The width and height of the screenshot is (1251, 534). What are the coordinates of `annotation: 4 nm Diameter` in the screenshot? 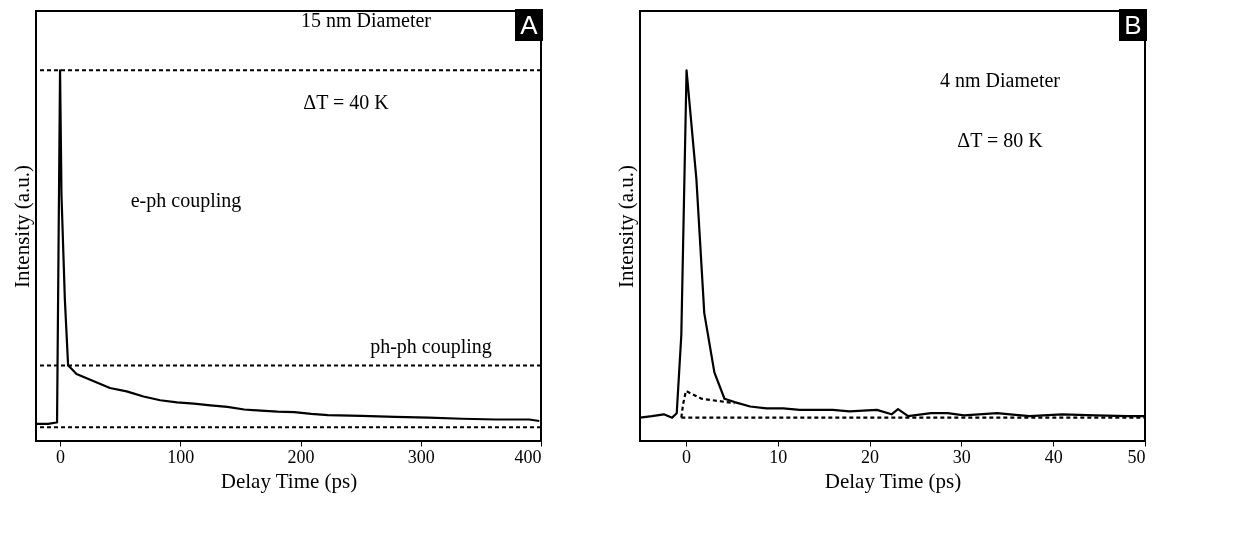 It's located at (1000, 80).